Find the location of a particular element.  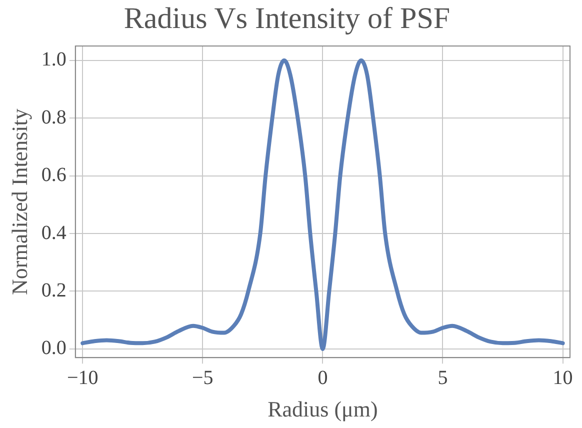

x-tick-label: 10 is located at coordinates (562, 377).